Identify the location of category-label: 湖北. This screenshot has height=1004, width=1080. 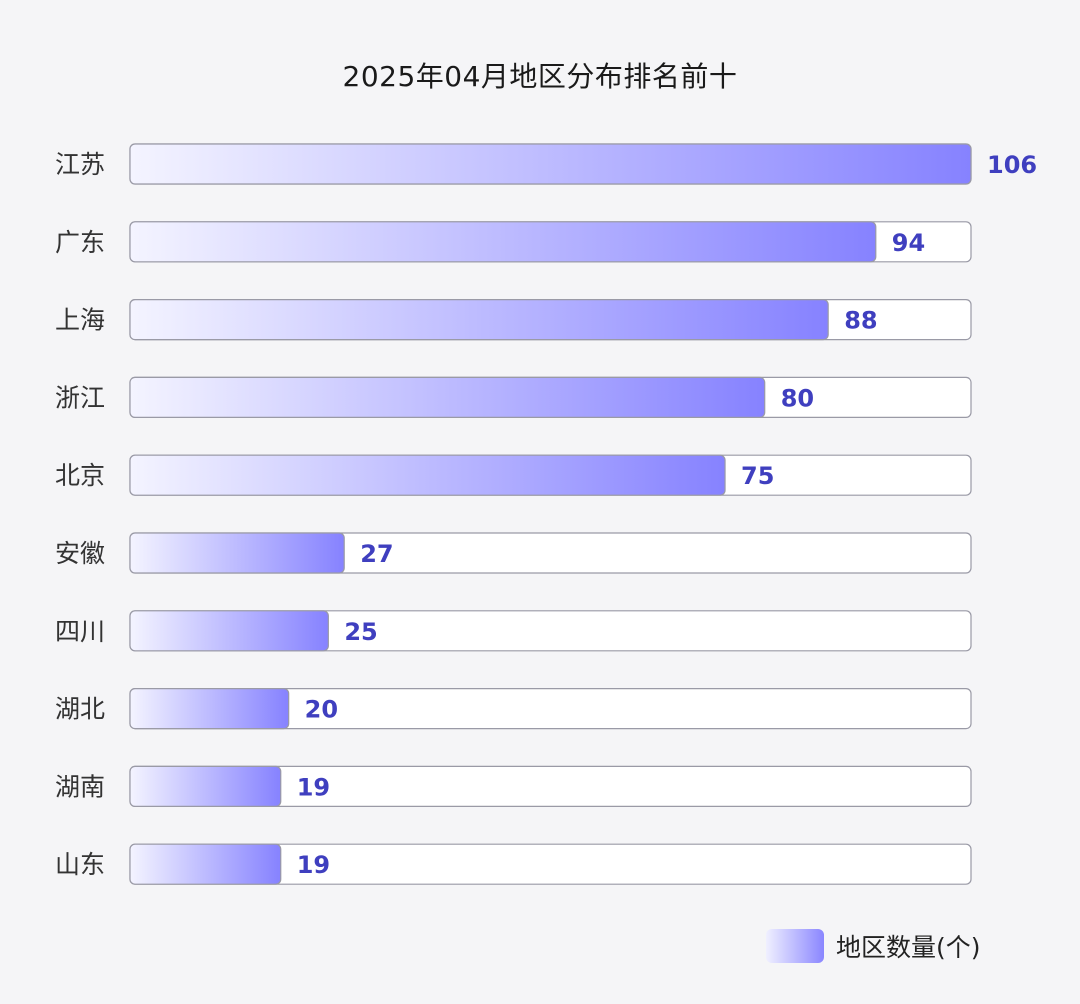
(80, 709).